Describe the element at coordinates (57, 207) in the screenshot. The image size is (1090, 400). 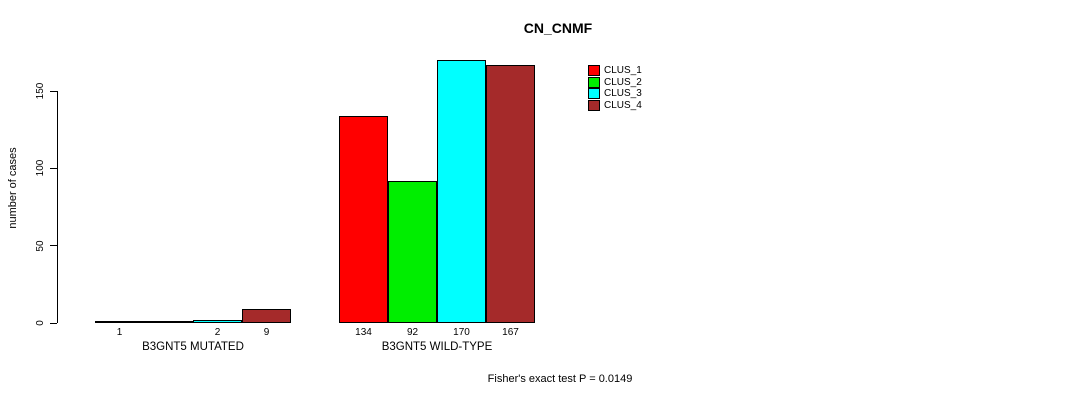
I see `y-axis-line` at that location.